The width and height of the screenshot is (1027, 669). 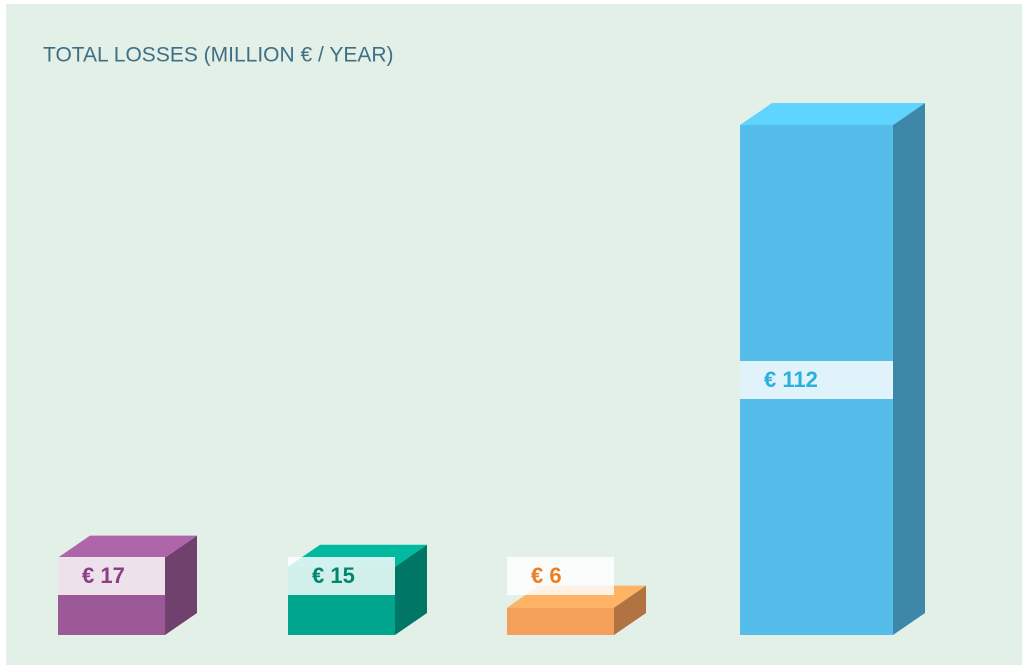 I want to click on value-label: € 15, so click(x=333, y=575).